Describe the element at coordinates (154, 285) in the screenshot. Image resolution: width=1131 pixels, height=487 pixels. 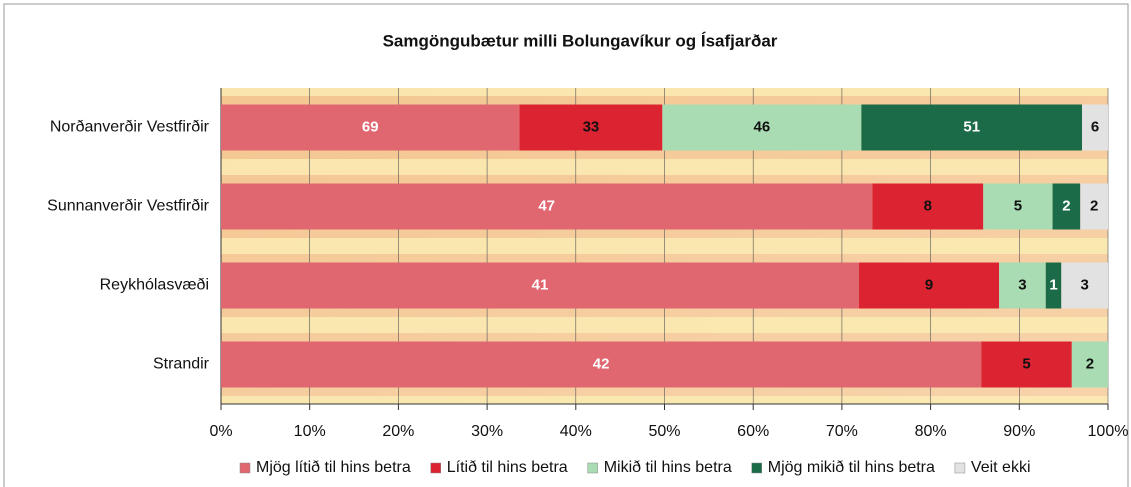
I see `y-tick-label: Reykhólasvæði` at that location.